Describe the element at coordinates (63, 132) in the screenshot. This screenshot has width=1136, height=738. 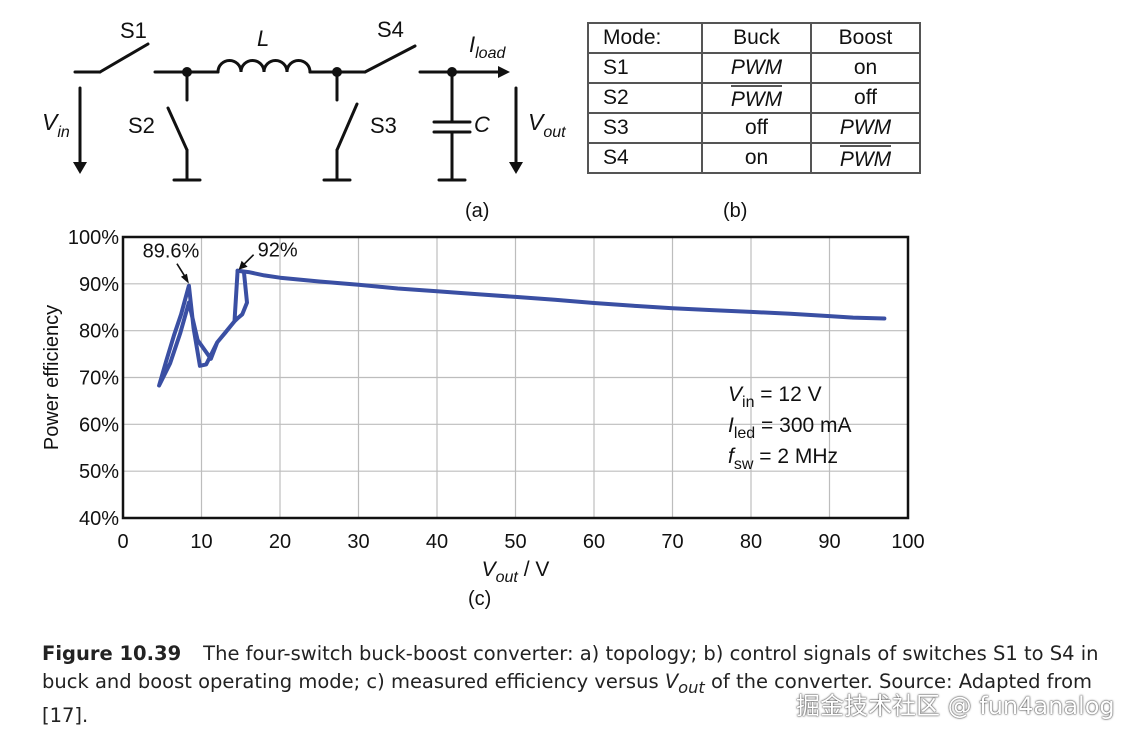
I see `vin-sub: in` at that location.